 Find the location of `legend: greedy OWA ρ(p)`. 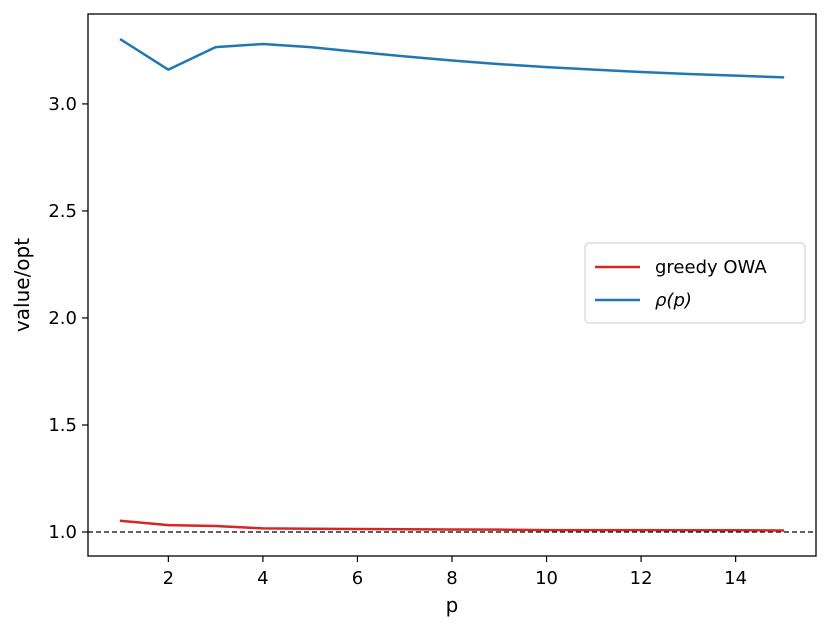

legend: greedy OWA ρ(p) is located at coordinates (695, 283).